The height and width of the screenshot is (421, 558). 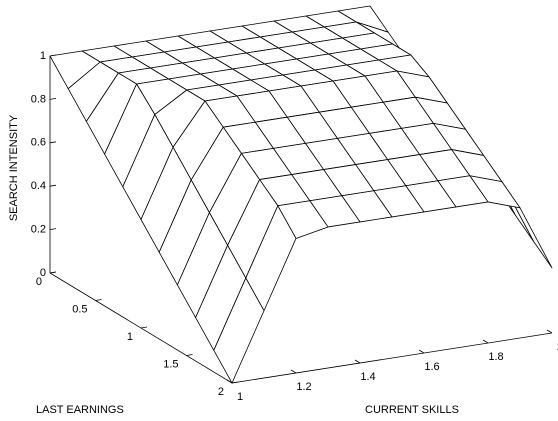 I want to click on z-tick-label: 0.2, so click(x=38, y=230).